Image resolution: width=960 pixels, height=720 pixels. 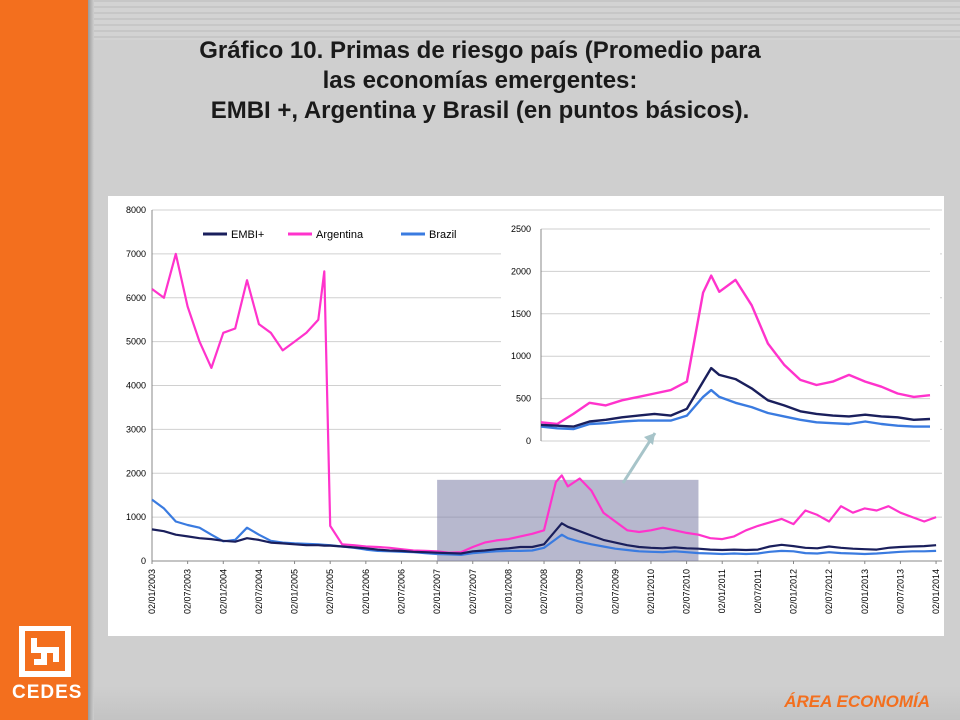 I want to click on series-line-embi, so click(x=544, y=538).